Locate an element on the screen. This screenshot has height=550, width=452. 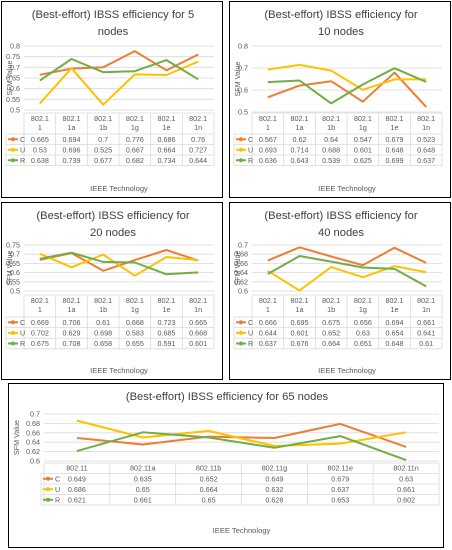
data-label: 0.61 is located at coordinates (103, 322).